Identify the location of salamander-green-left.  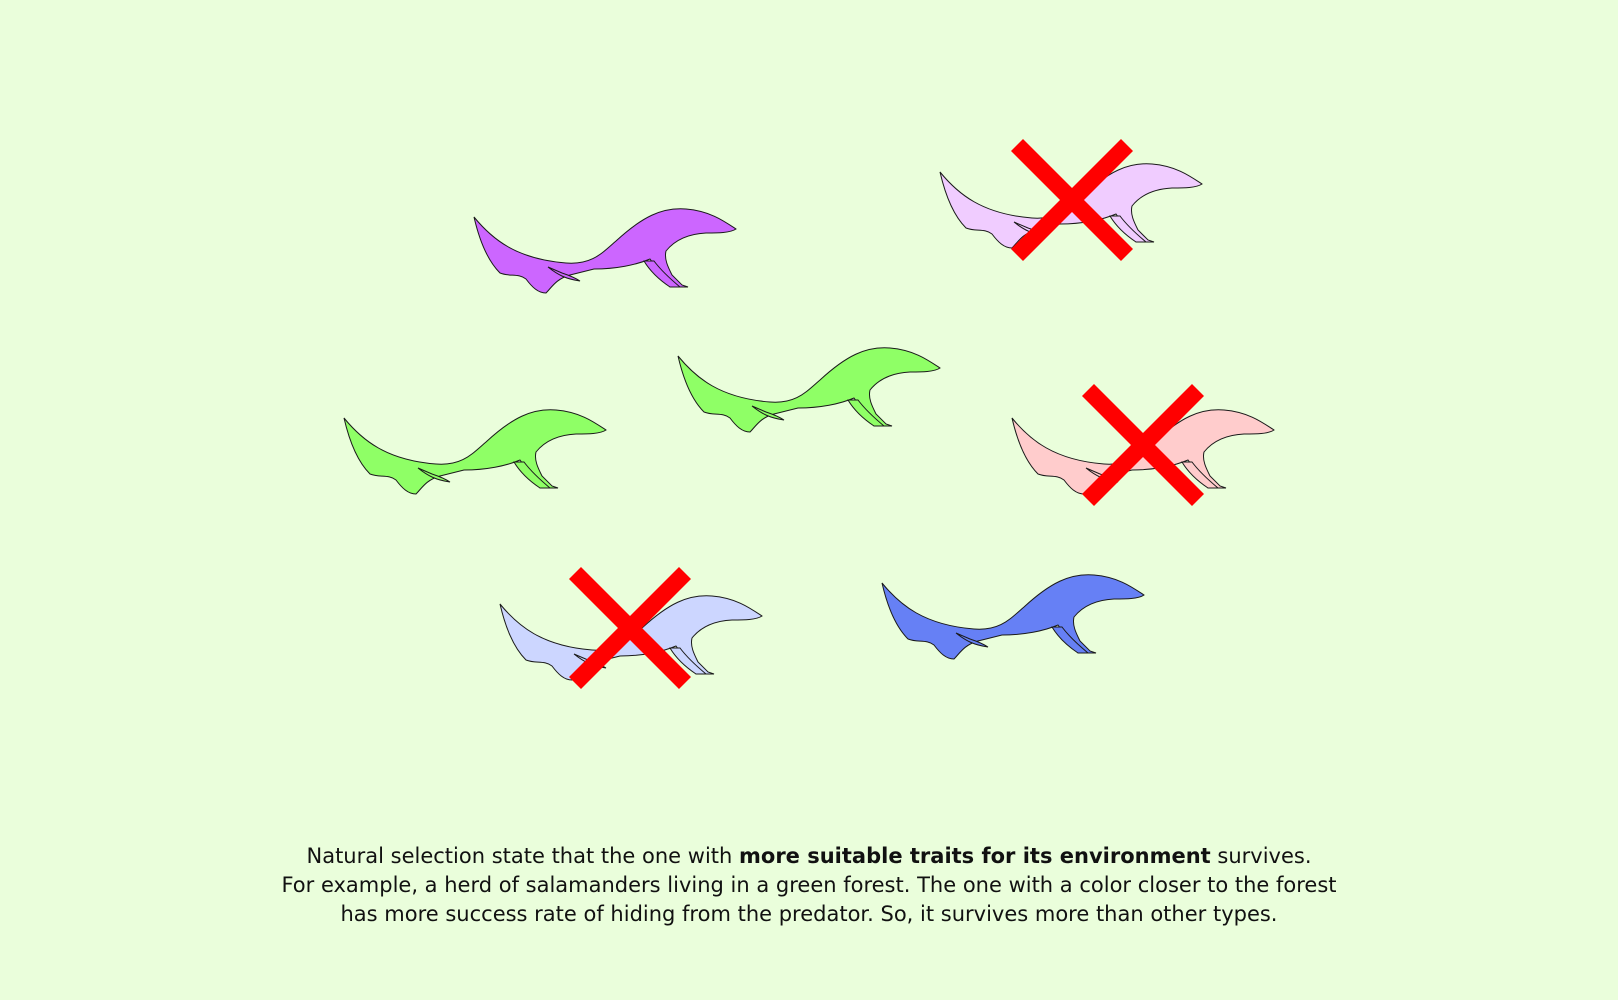
(475, 452).